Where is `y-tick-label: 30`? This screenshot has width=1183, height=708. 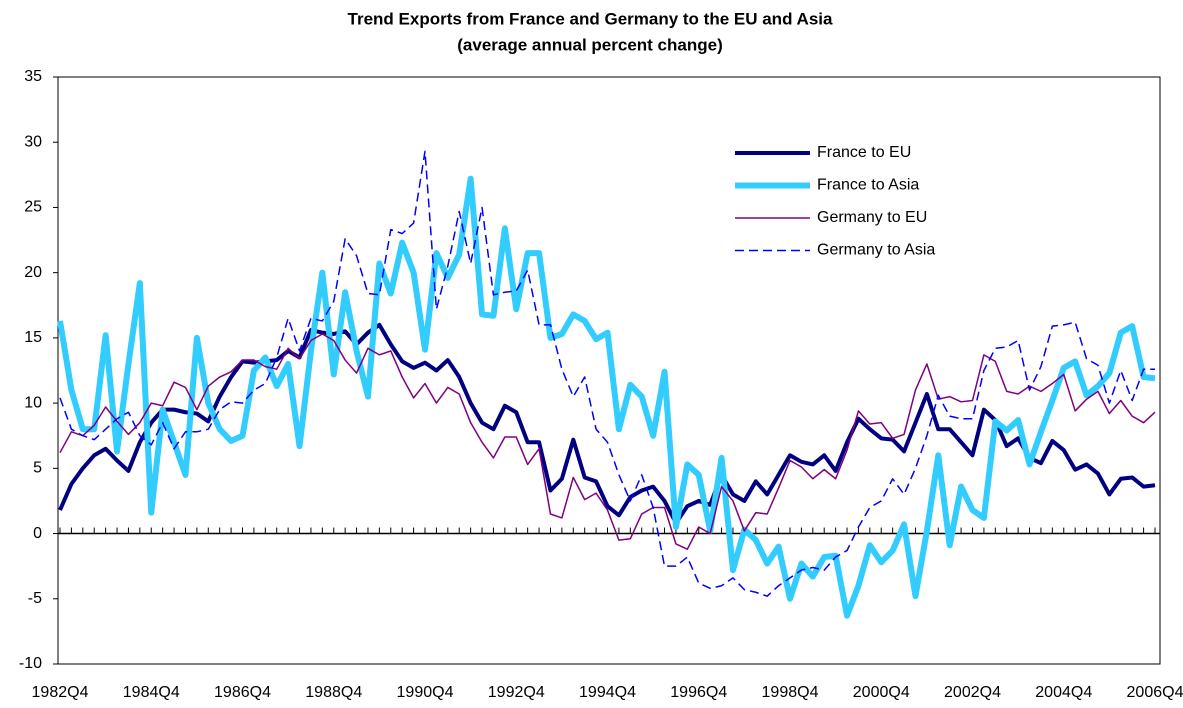
y-tick-label: 30 is located at coordinates (33, 141).